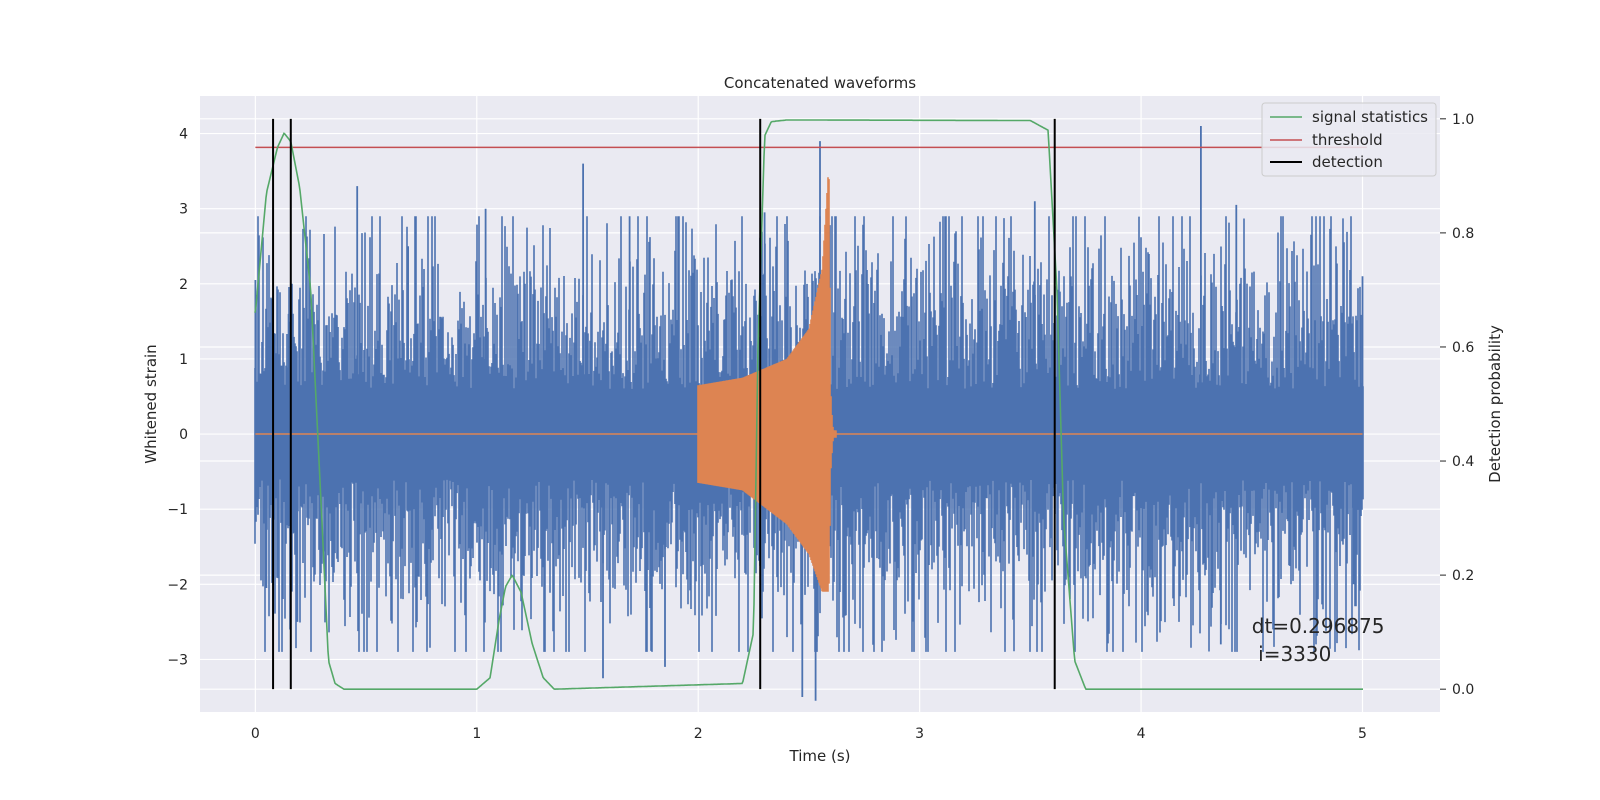 This screenshot has width=1600, height=800. Describe the element at coordinates (1141, 734) in the screenshot. I see `x-tick-label-4: 4` at that location.